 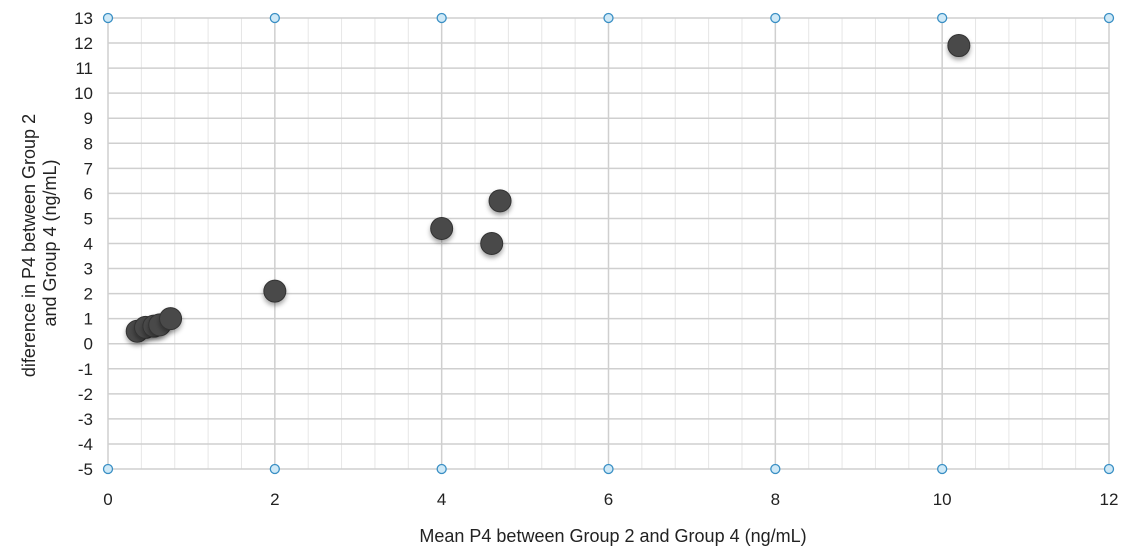 I want to click on x-tick-labels: 0 2 4 6 8 10 12, so click(x=610, y=499).